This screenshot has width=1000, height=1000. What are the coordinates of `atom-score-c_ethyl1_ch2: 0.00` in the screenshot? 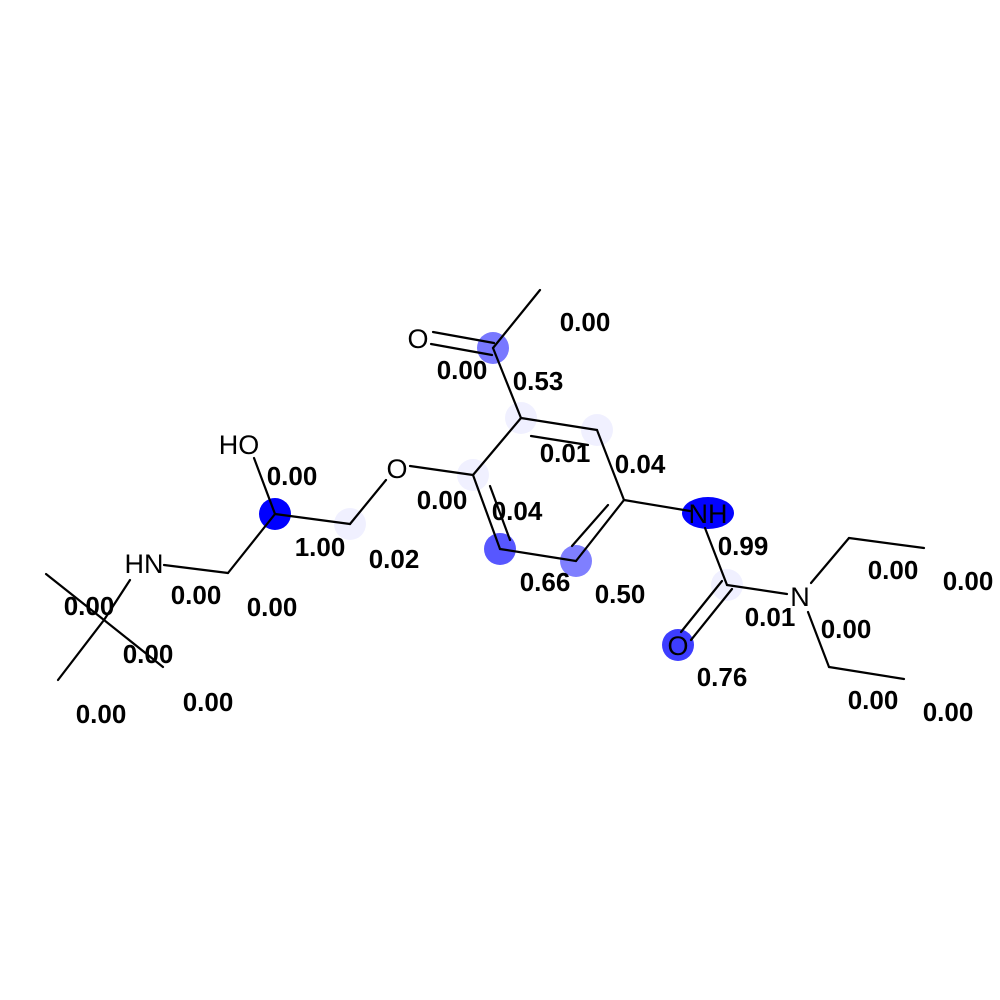 It's located at (893, 570).